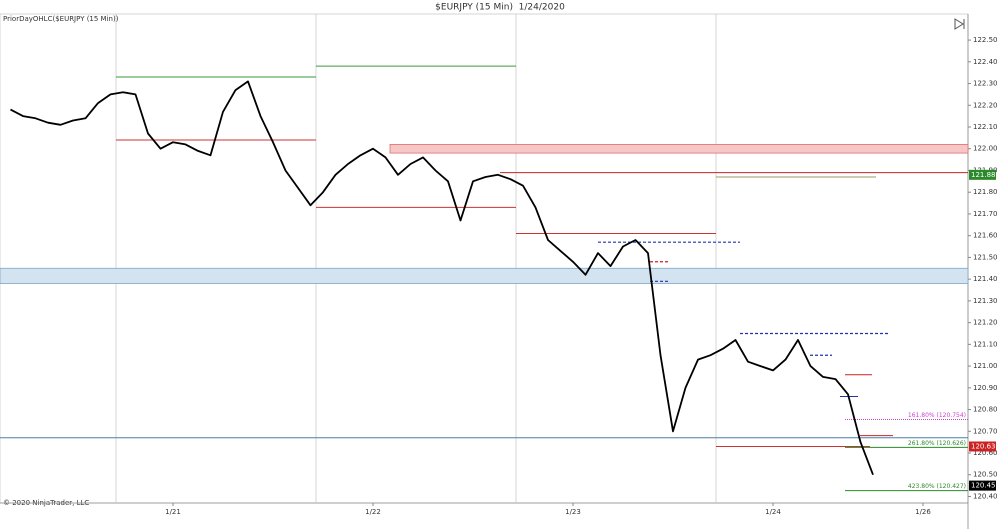 This screenshot has width=1000, height=529. What do you see at coordinates (985, 257) in the screenshot?
I see `y-tick-label: 121.50` at bounding box center [985, 257].